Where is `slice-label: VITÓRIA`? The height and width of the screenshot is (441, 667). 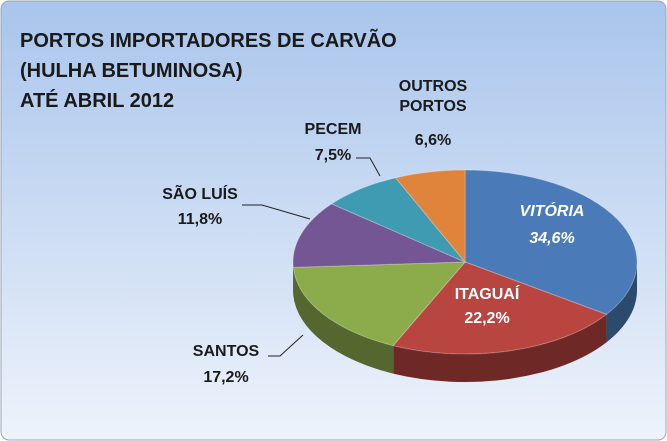
slice-label: VITÓRIA is located at coordinates (552, 211).